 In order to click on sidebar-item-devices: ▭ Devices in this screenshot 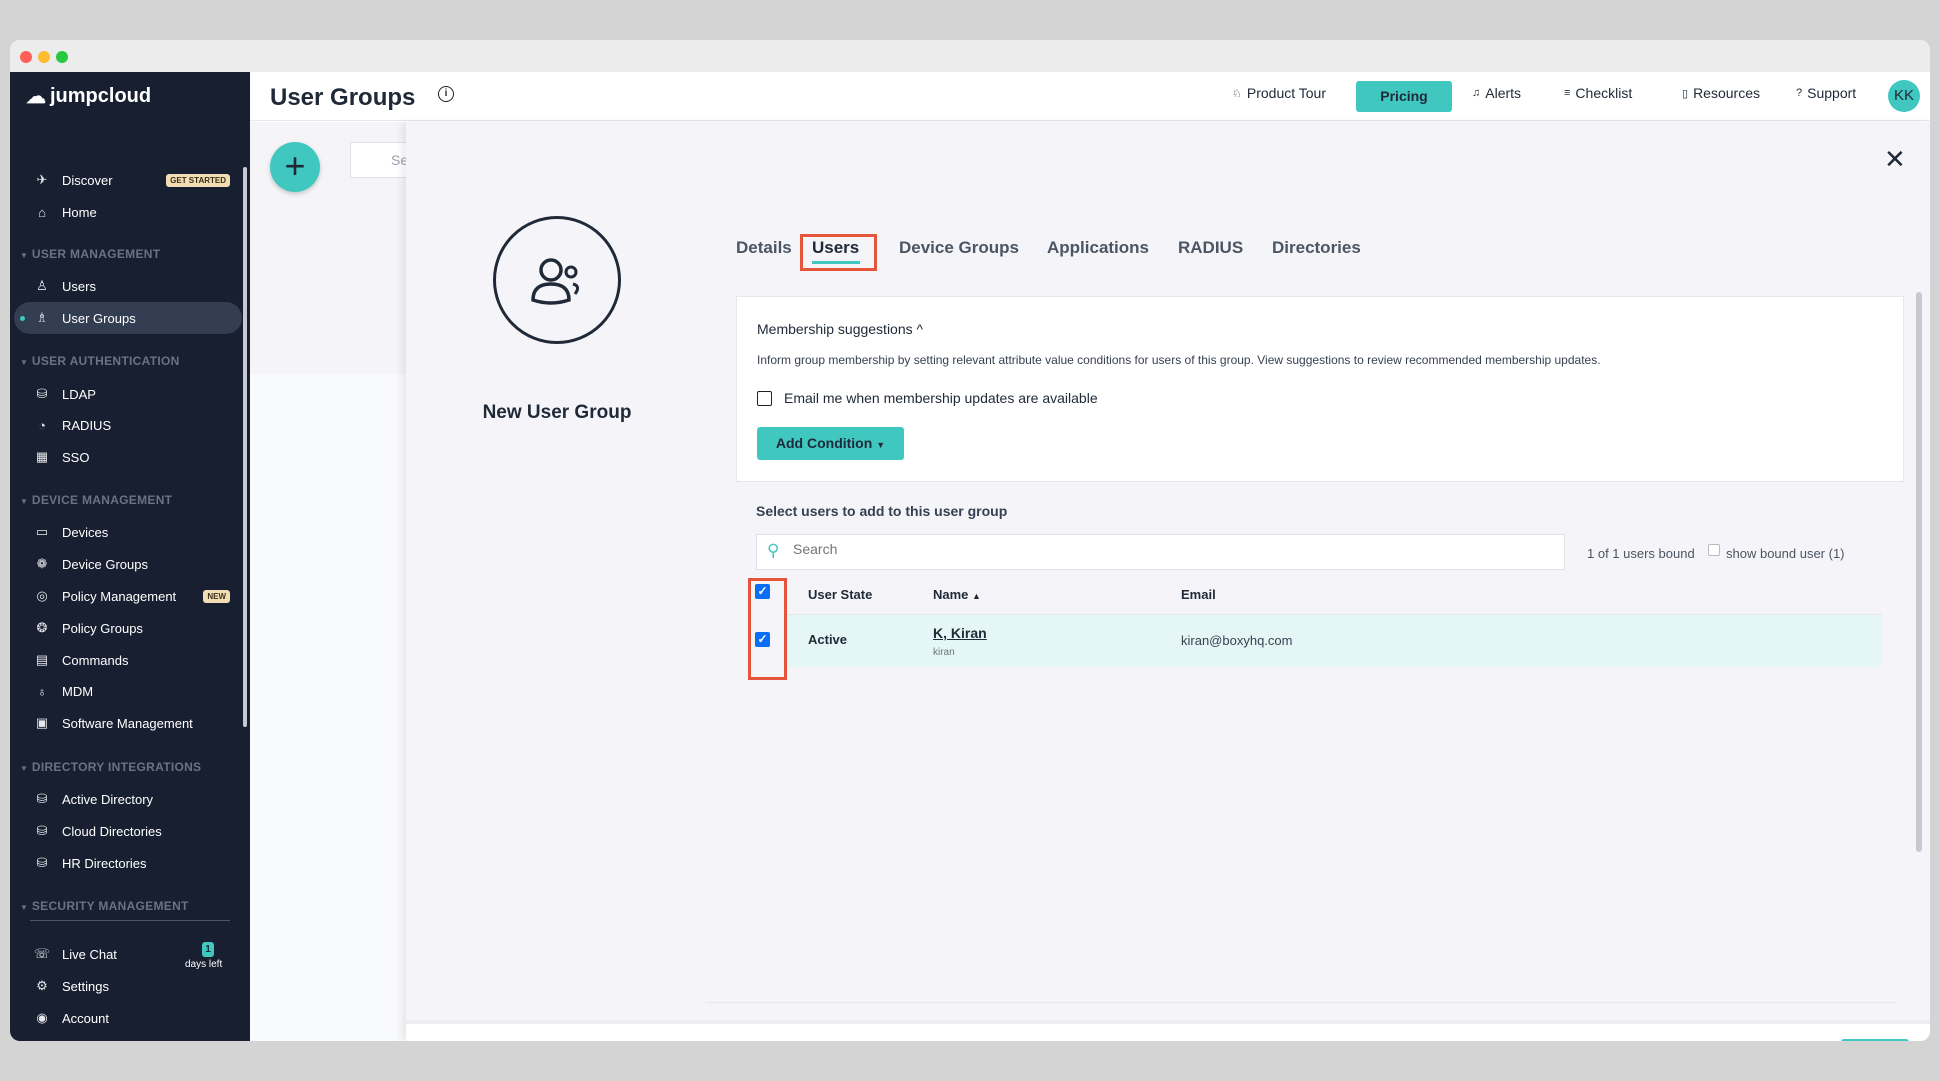, I will do `click(128, 532)`.